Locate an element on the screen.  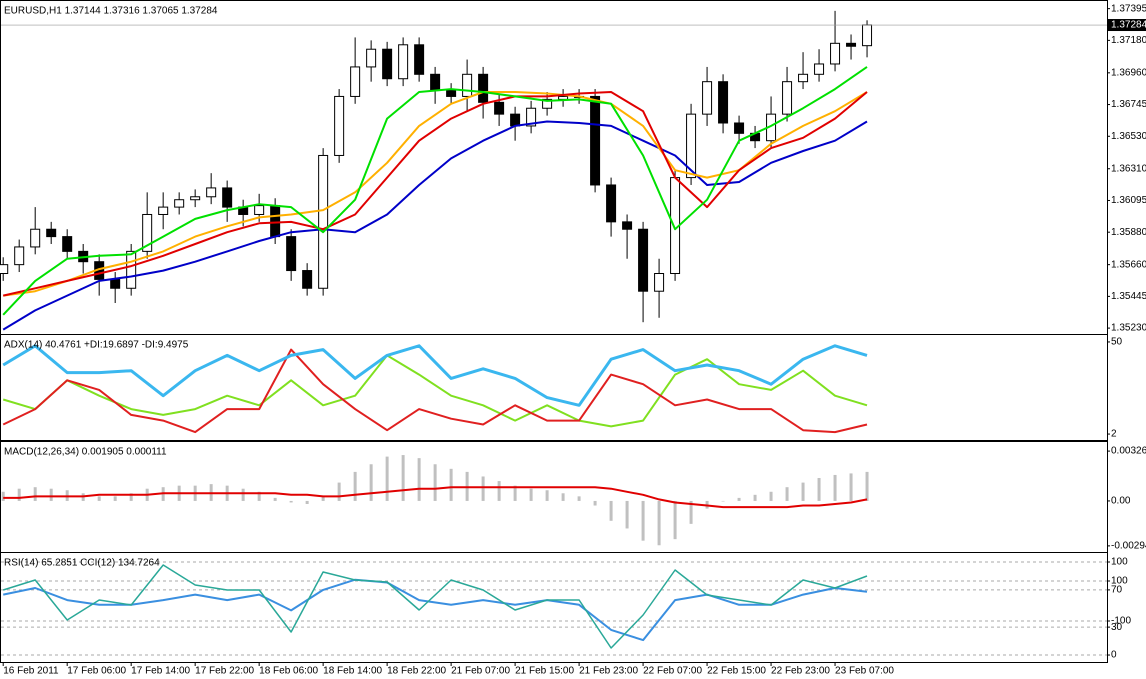
price-label: 1.37284 is located at coordinates (1128, 25).